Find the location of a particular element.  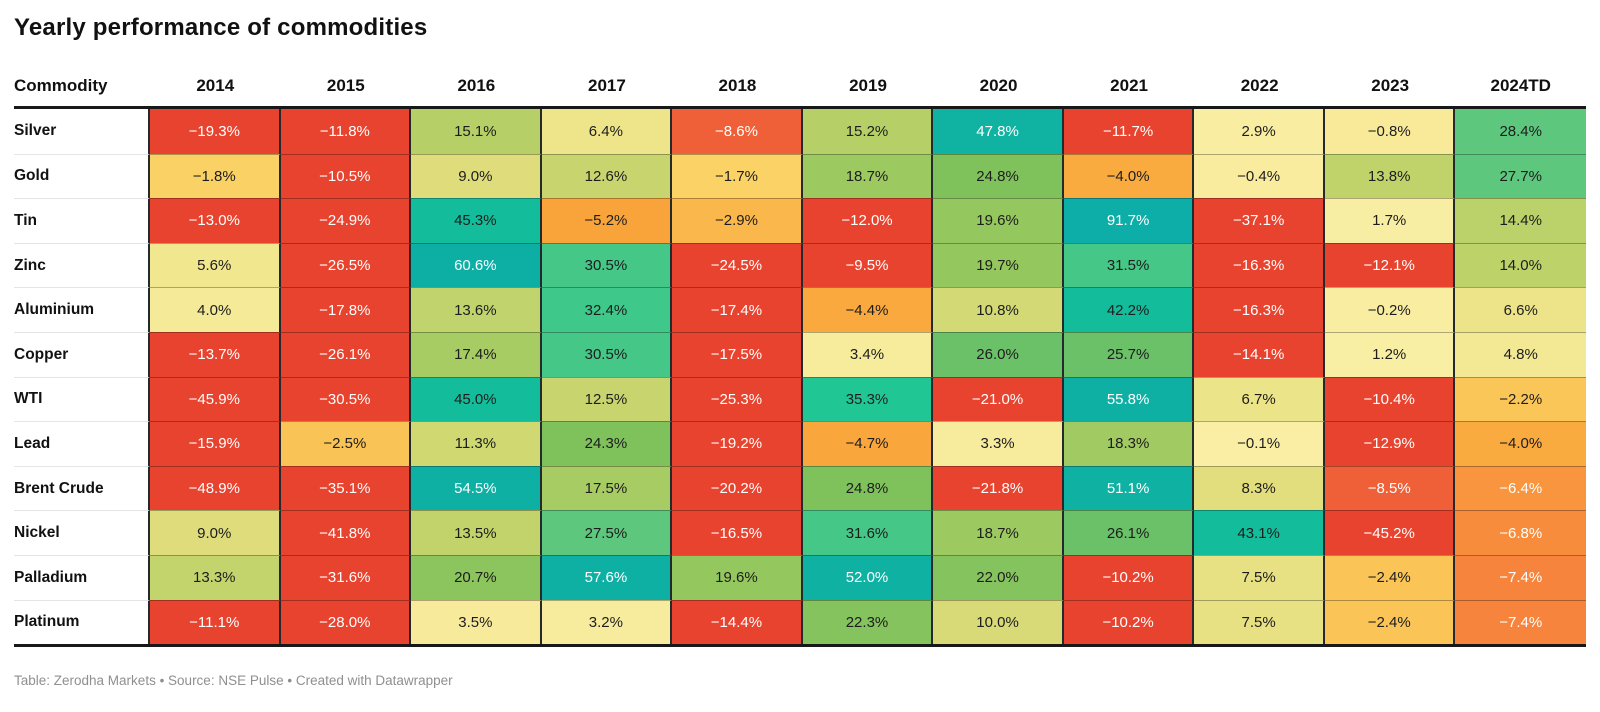

cell-tin-2023: 1.7% is located at coordinates (1390, 220).